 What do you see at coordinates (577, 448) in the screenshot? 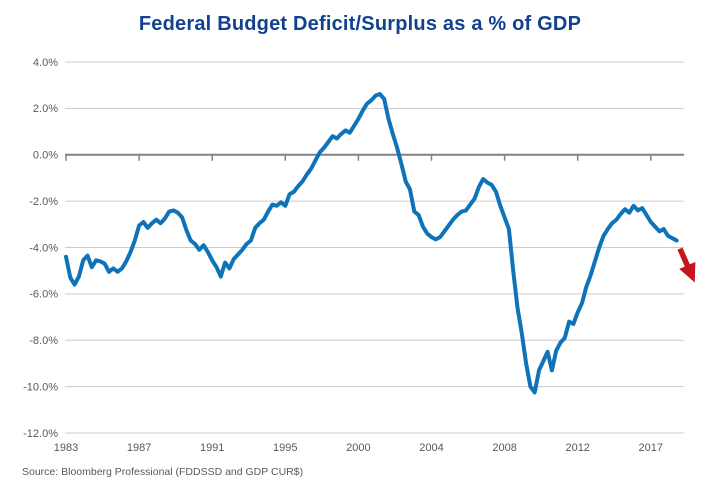
I see `x-axis-tick-label: 2012` at bounding box center [577, 448].